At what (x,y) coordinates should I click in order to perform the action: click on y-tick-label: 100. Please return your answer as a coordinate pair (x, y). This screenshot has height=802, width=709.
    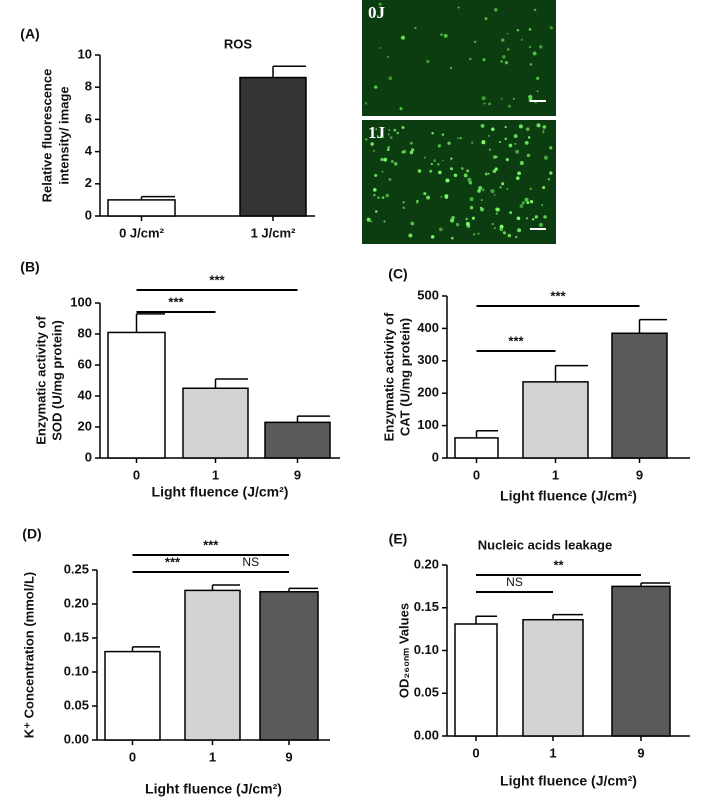
    Looking at the image, I should click on (81, 301).